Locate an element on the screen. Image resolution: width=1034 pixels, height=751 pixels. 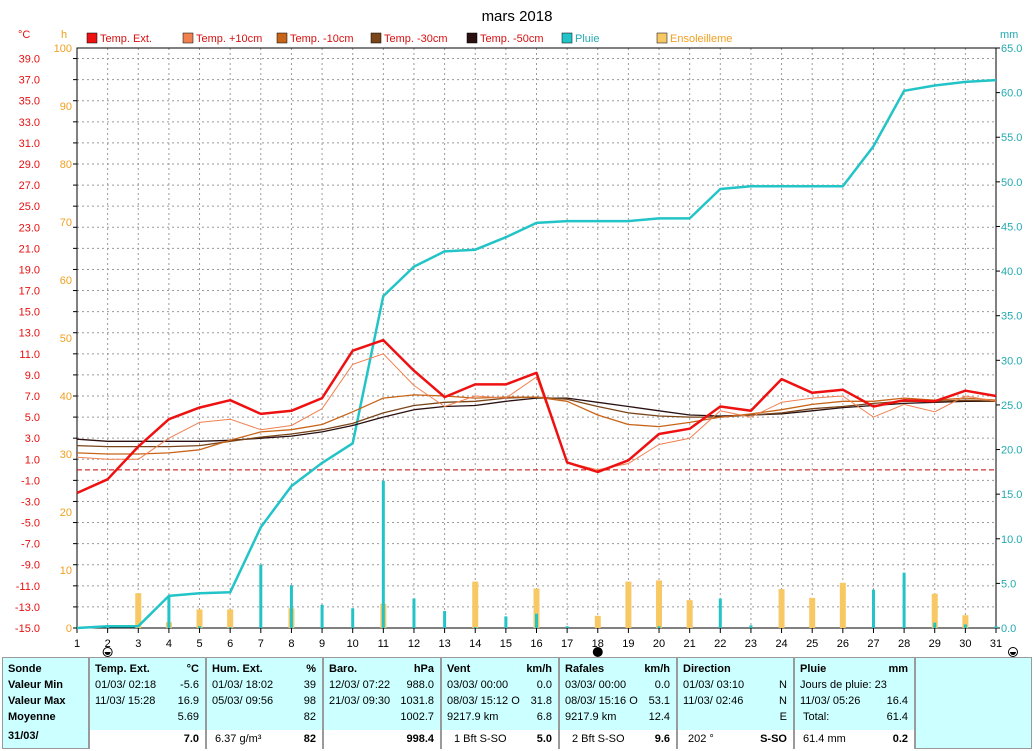
vent-moy-extra: 9217.9 km is located at coordinates (473, 717).